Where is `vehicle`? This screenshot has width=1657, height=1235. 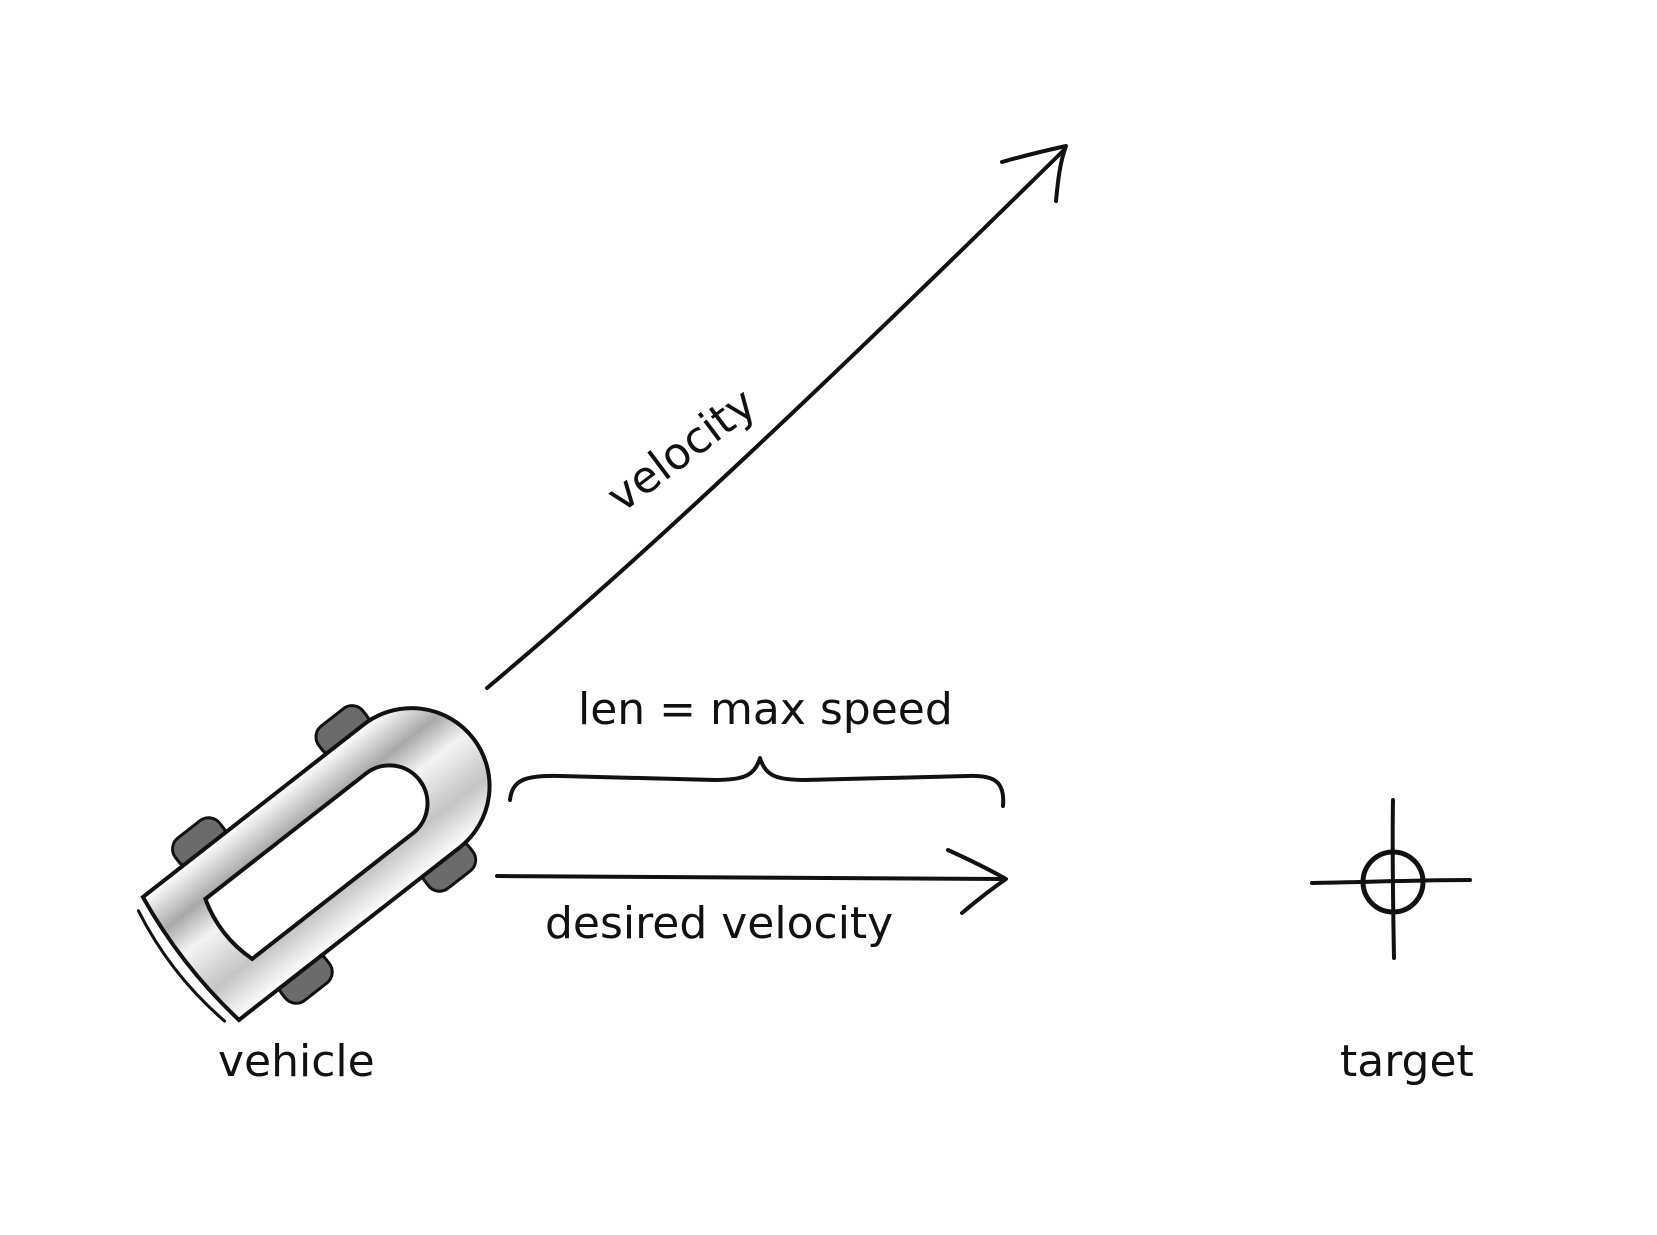
vehicle is located at coordinates (314, 863).